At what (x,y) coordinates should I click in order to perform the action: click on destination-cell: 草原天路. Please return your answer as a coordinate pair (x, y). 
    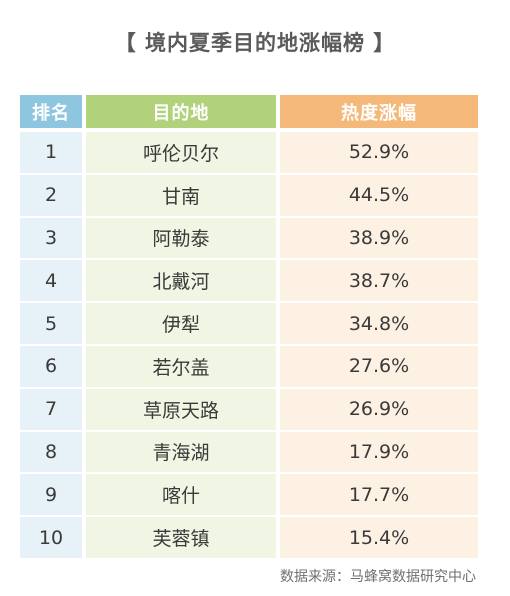
    Looking at the image, I should click on (181, 409).